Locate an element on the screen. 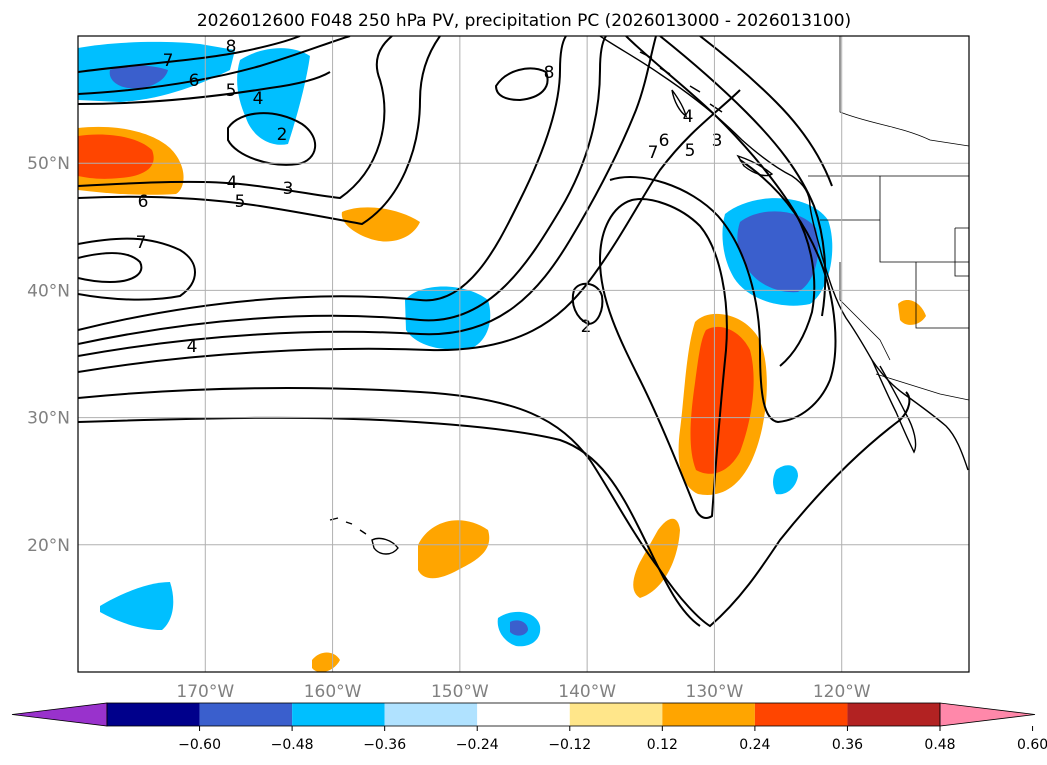  colorbar-tick-label: −0.12 is located at coordinates (569, 745).